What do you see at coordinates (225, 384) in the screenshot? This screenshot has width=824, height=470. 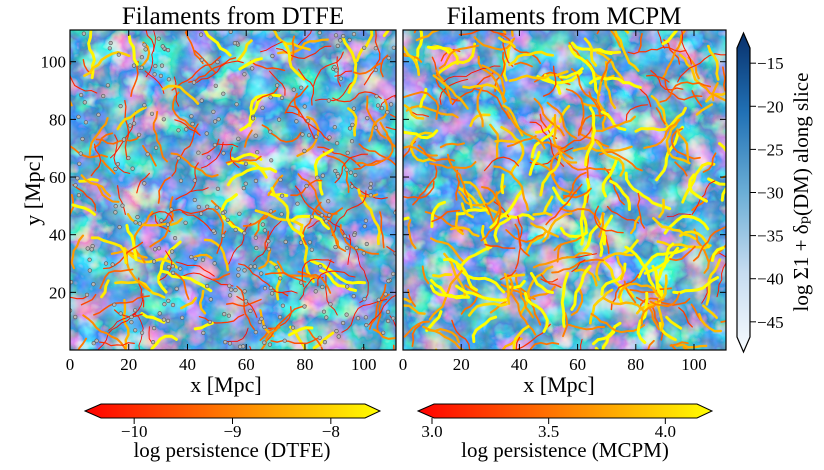 I see `xlabel-dtfe: x [Mpc]` at bounding box center [225, 384].